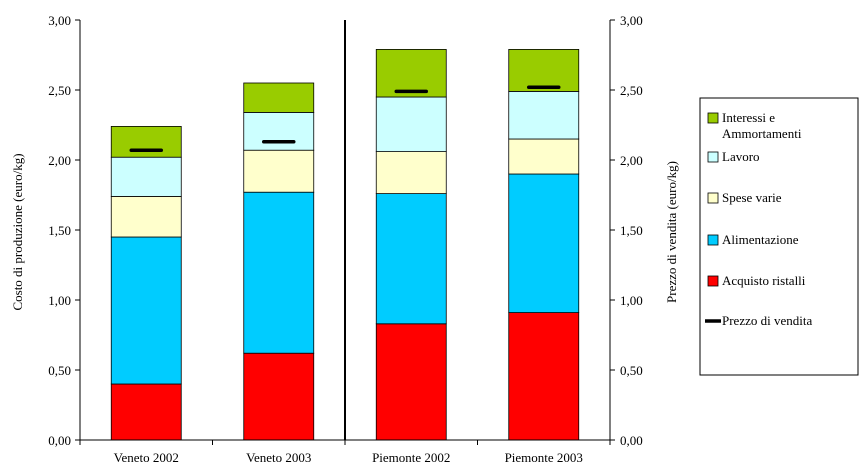  What do you see at coordinates (631, 160) in the screenshot?
I see `y-tick-label-right: 2,00` at bounding box center [631, 160].